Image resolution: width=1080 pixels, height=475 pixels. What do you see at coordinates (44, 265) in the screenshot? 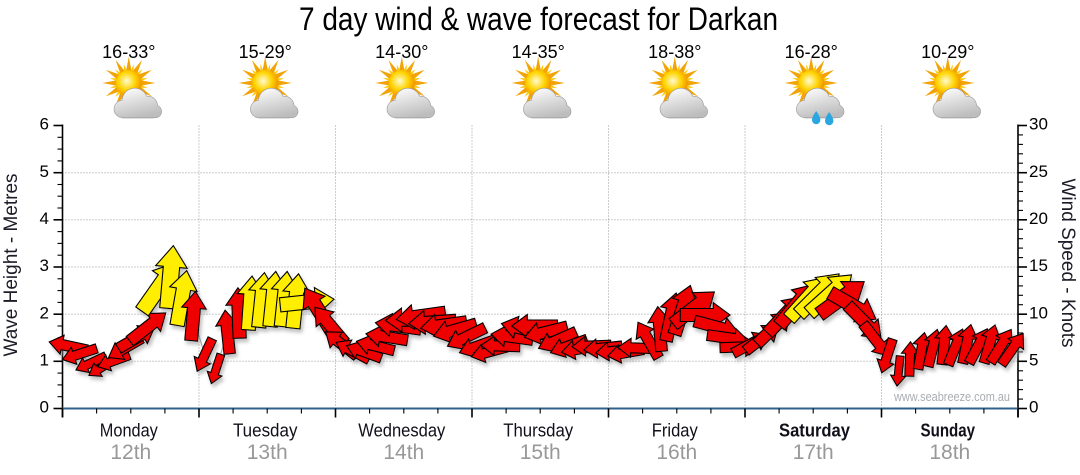
I see `svg-text: 3` at bounding box center [44, 265].